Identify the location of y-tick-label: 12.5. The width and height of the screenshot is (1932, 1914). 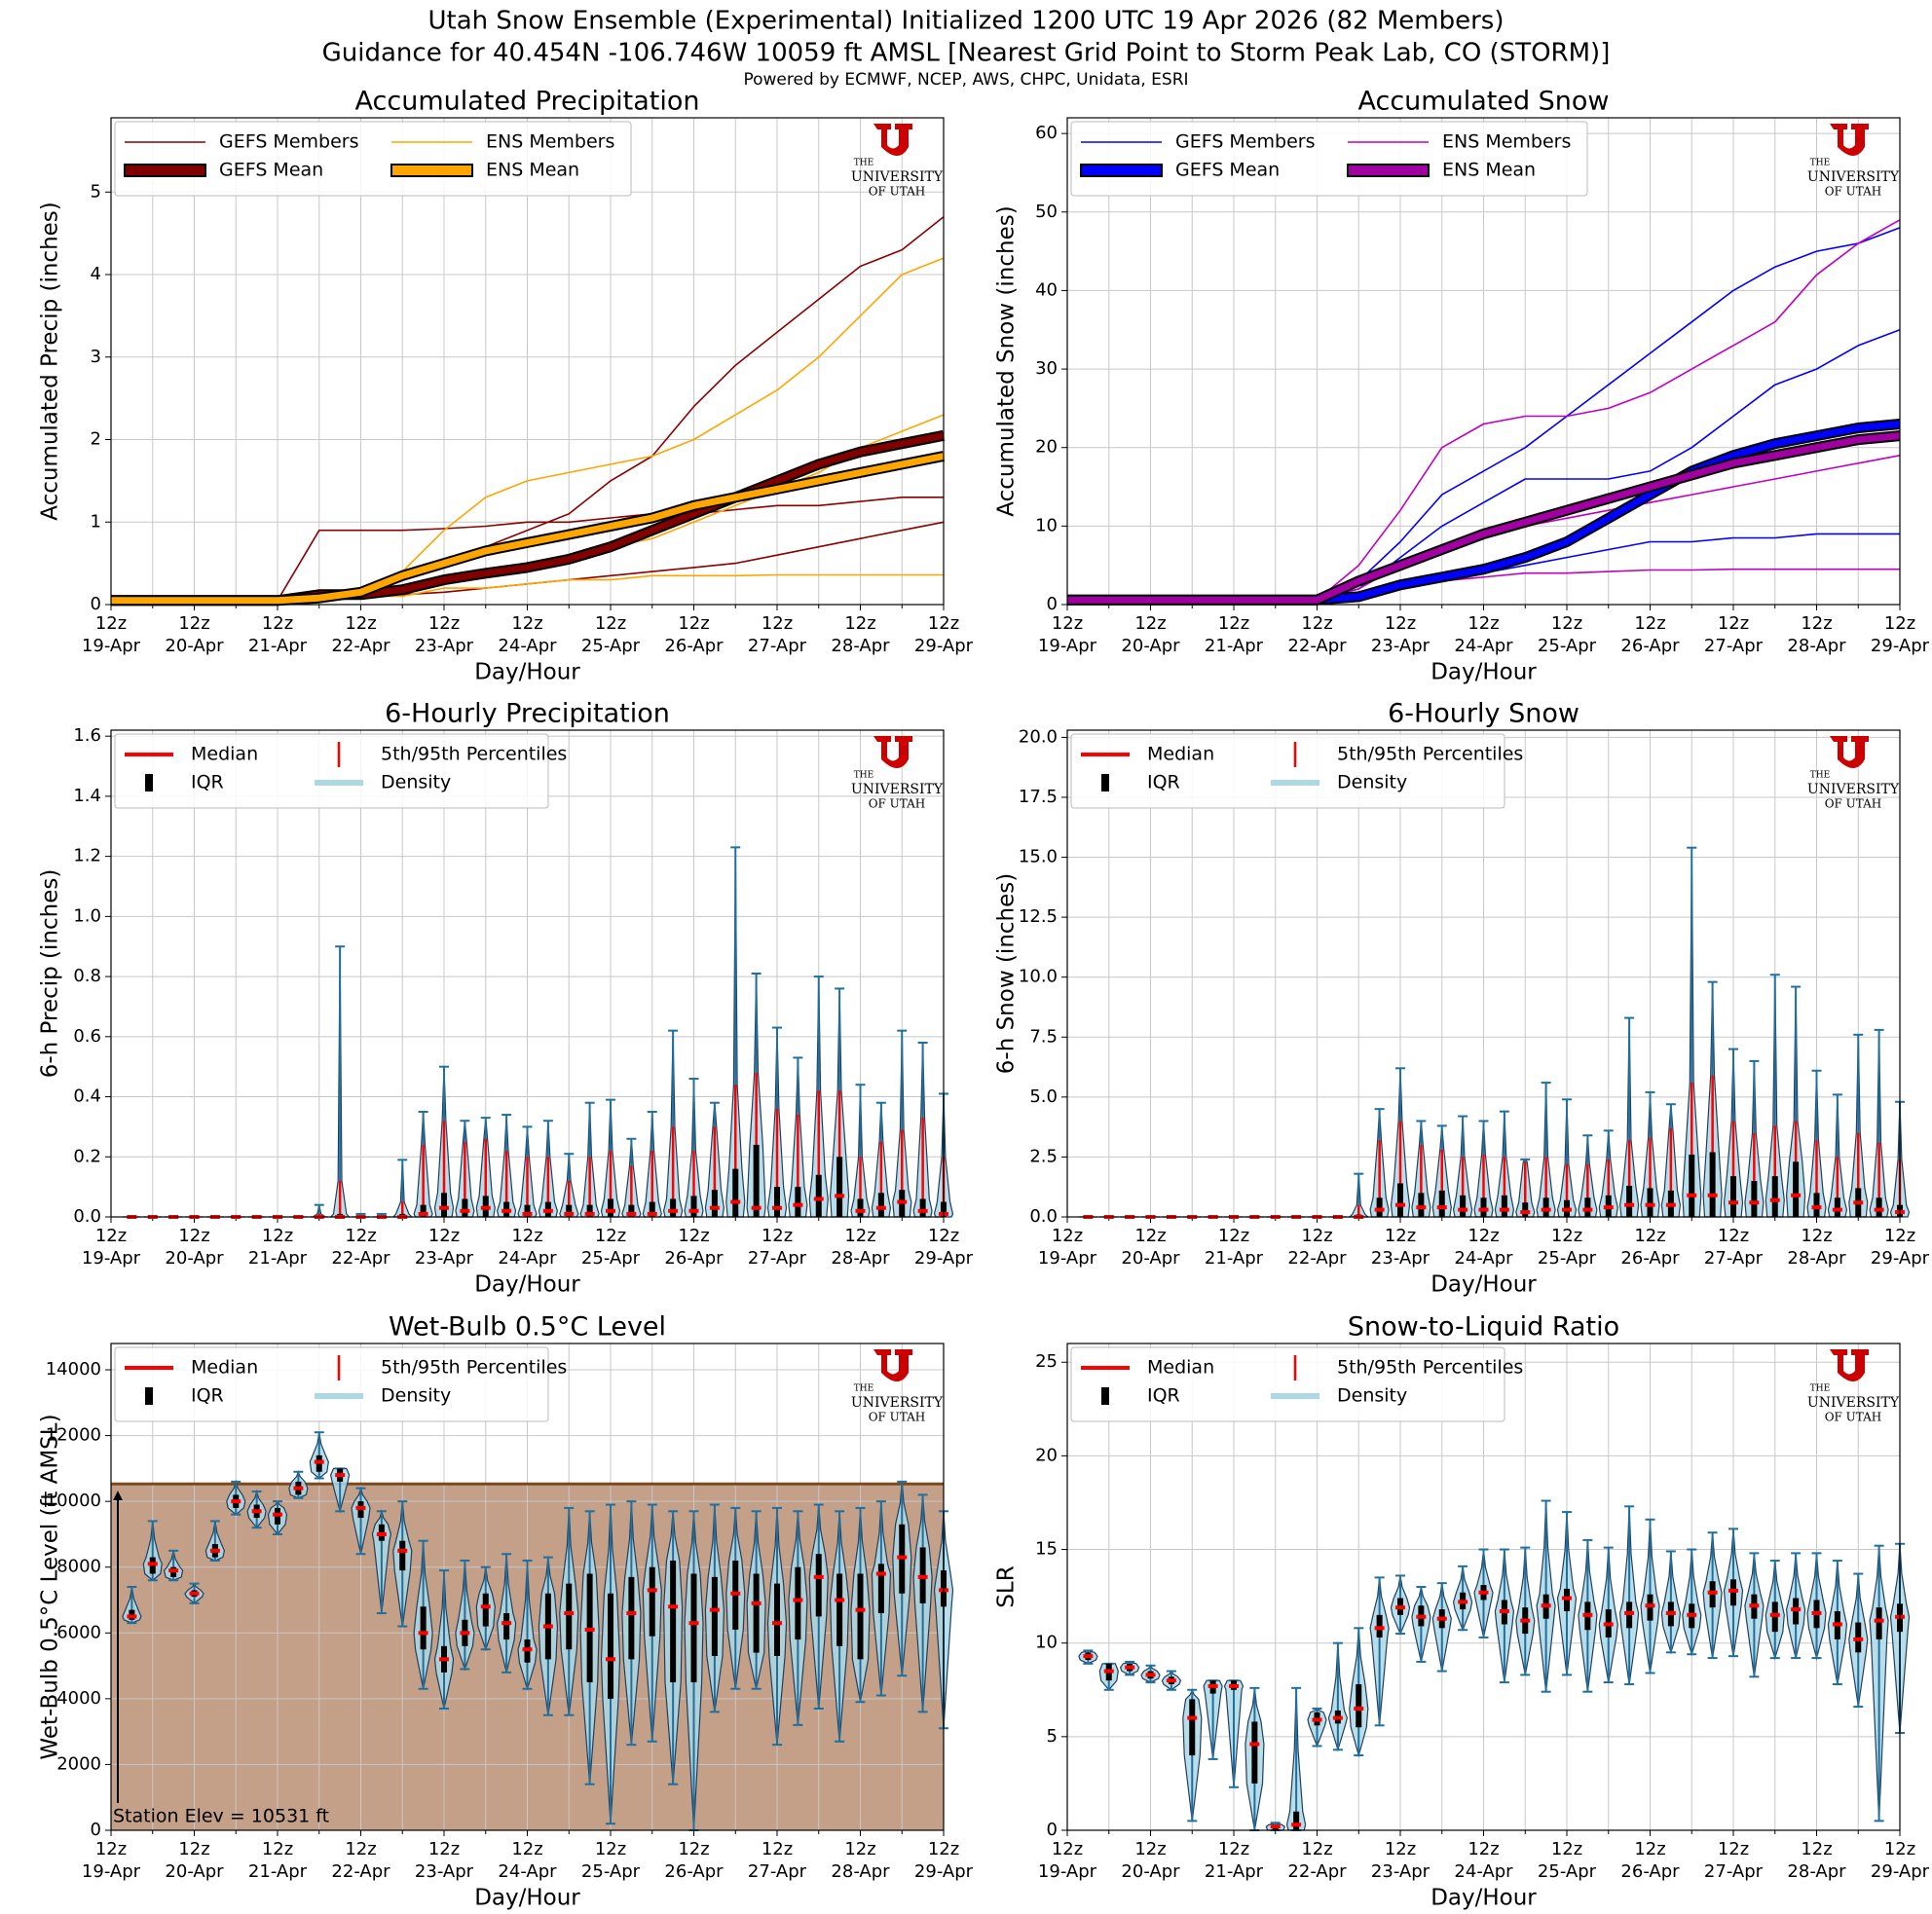
(1038, 917).